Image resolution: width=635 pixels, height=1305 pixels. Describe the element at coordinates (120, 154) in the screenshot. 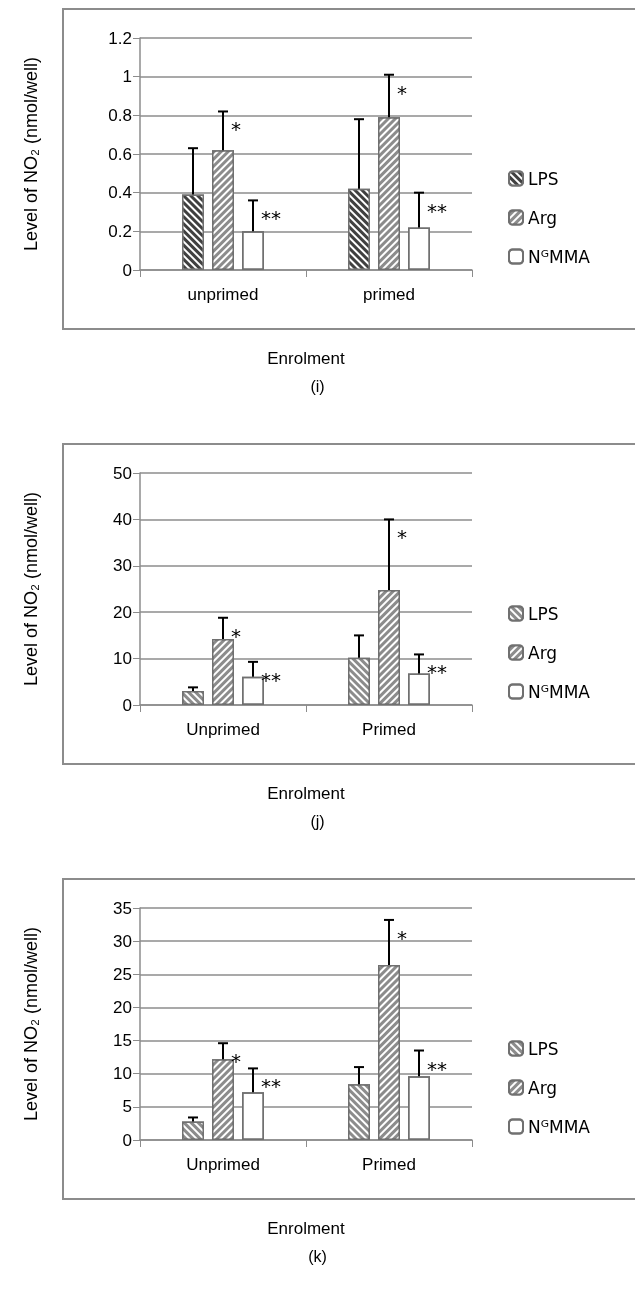

I see `y-tick-label: 0.6` at that location.